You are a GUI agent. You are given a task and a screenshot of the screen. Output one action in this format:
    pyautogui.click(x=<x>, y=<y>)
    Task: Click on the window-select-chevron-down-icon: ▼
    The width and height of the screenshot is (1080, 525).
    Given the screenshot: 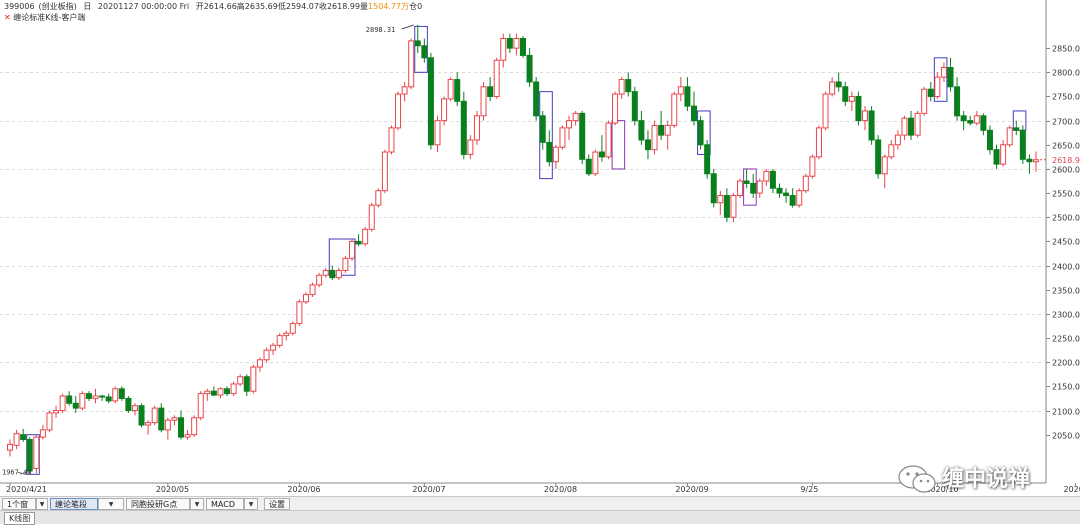 What is the action you would take?
    pyautogui.click(x=42, y=504)
    